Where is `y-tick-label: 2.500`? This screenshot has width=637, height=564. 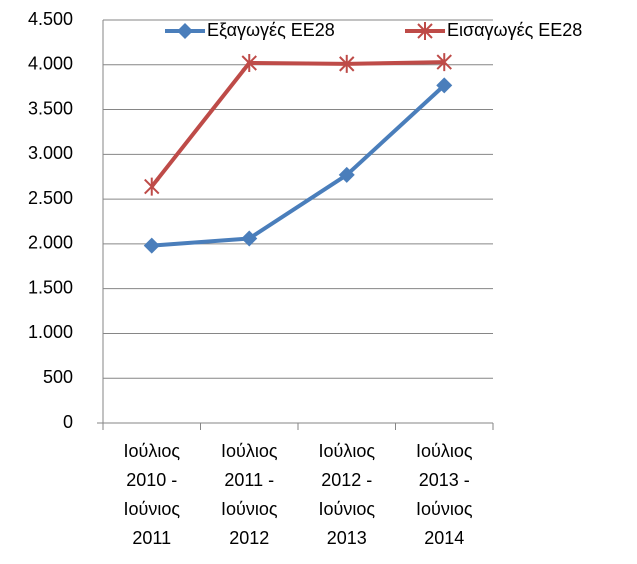
y-tick-label: 2.500 is located at coordinates (50, 198).